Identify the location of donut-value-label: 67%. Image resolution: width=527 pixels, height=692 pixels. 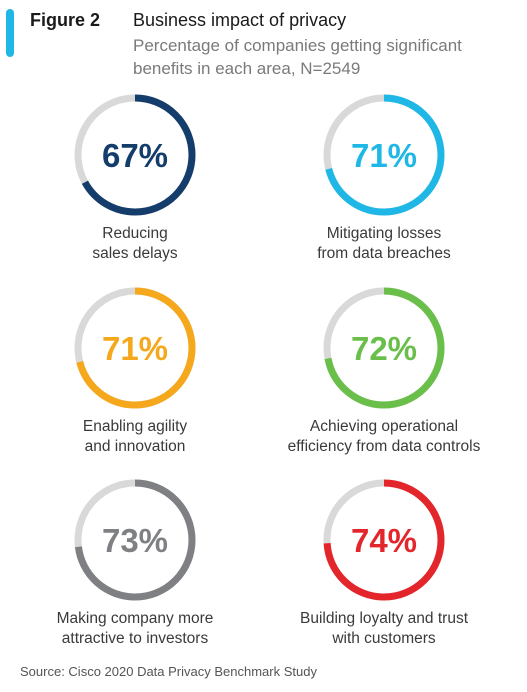
(135, 155).